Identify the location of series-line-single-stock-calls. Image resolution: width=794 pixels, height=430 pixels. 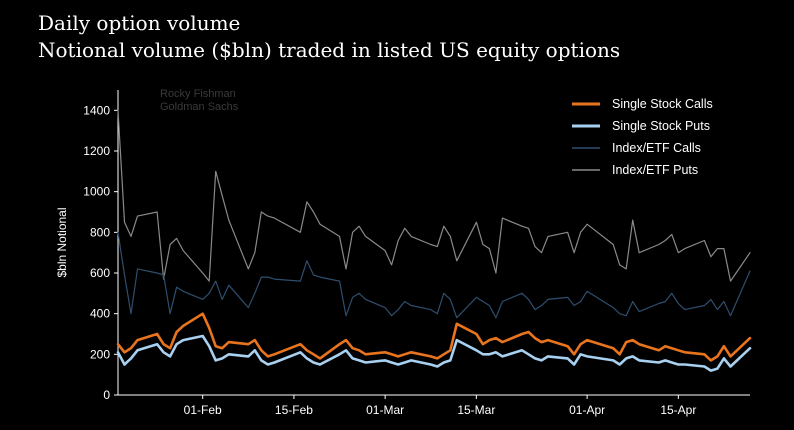
(434, 337).